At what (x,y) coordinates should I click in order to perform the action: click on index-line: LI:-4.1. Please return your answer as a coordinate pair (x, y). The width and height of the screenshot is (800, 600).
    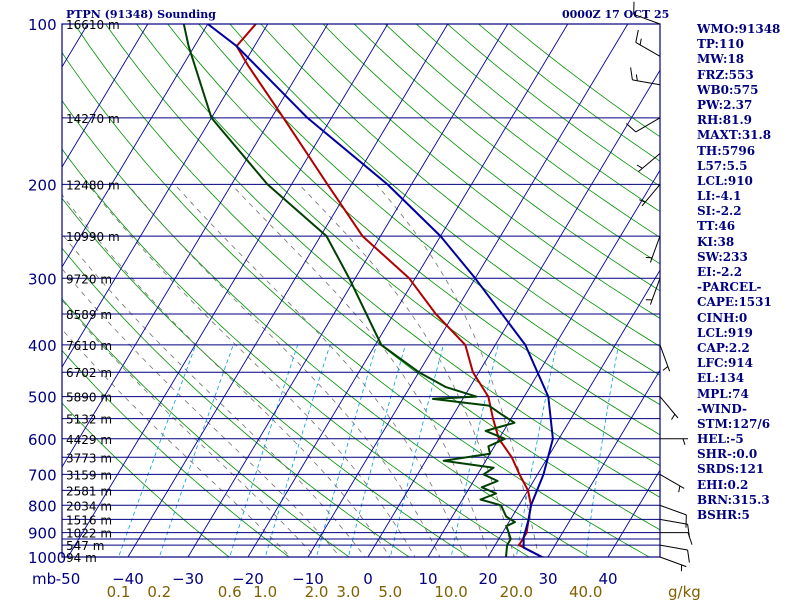
    Looking at the image, I should click on (719, 196).